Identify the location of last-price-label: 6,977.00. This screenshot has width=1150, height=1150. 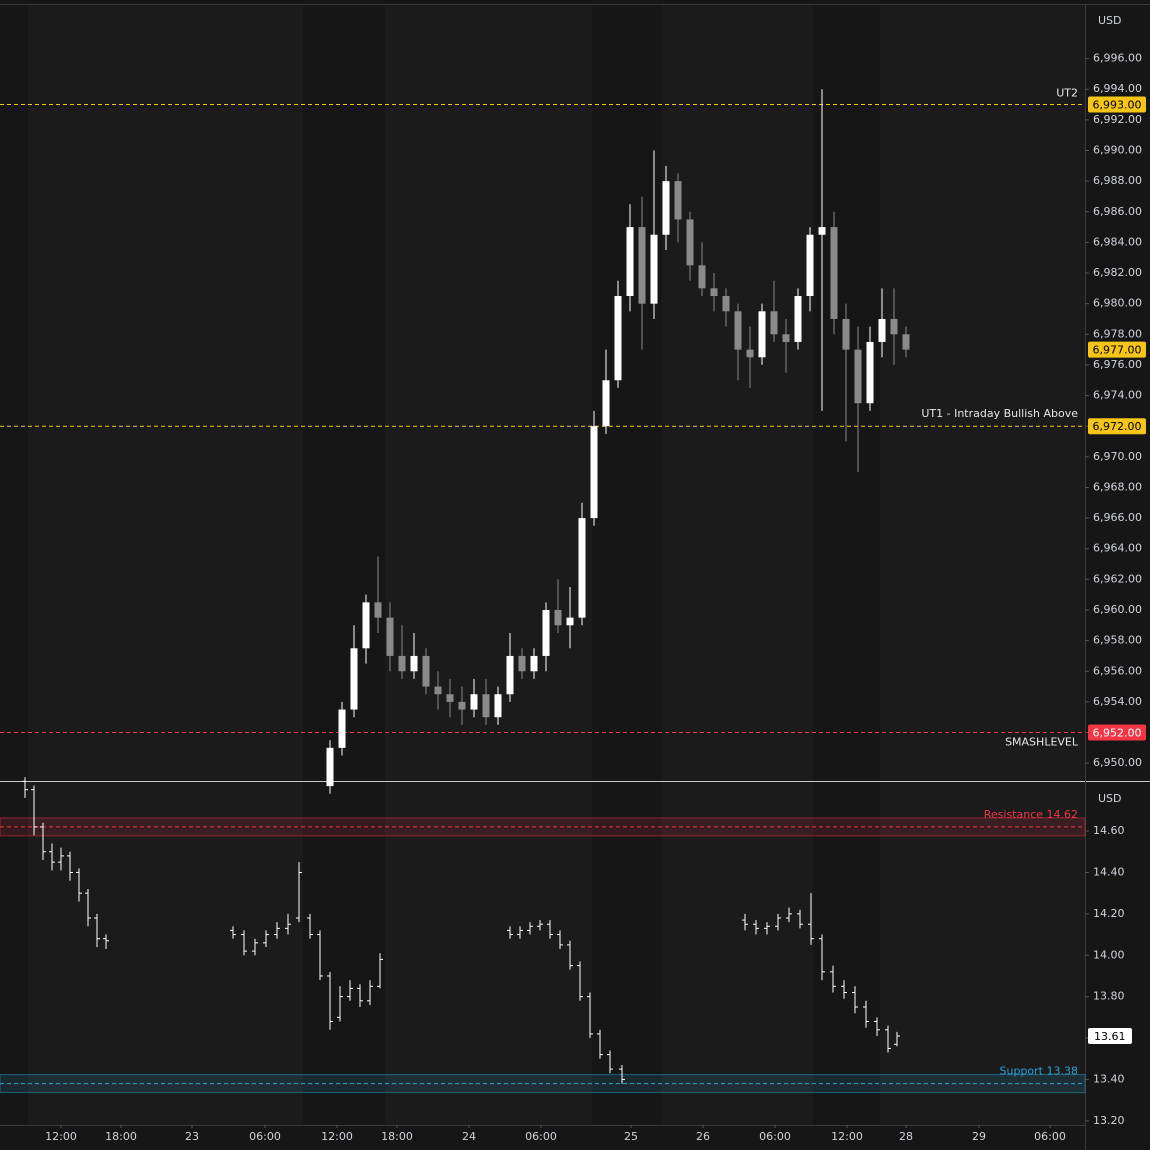
(1117, 350).